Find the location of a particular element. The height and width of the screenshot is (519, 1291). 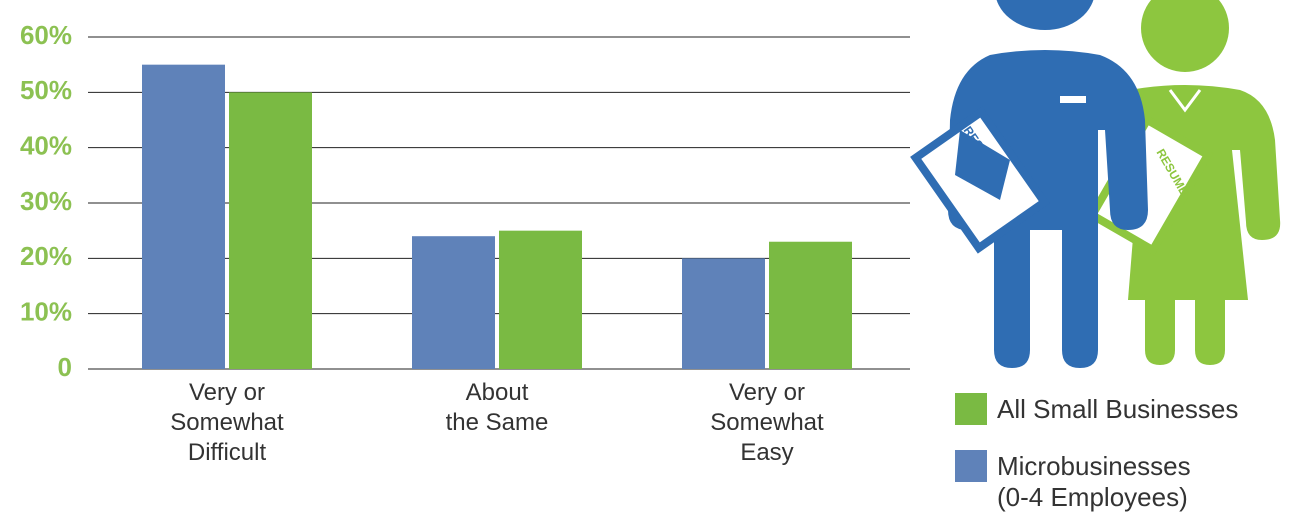

y-tick-label: 60% is located at coordinates (46, 35).